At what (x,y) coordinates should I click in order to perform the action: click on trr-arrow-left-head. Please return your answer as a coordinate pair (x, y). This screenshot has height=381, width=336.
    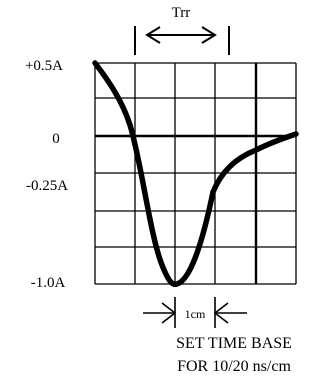
    Looking at the image, I should click on (153, 35).